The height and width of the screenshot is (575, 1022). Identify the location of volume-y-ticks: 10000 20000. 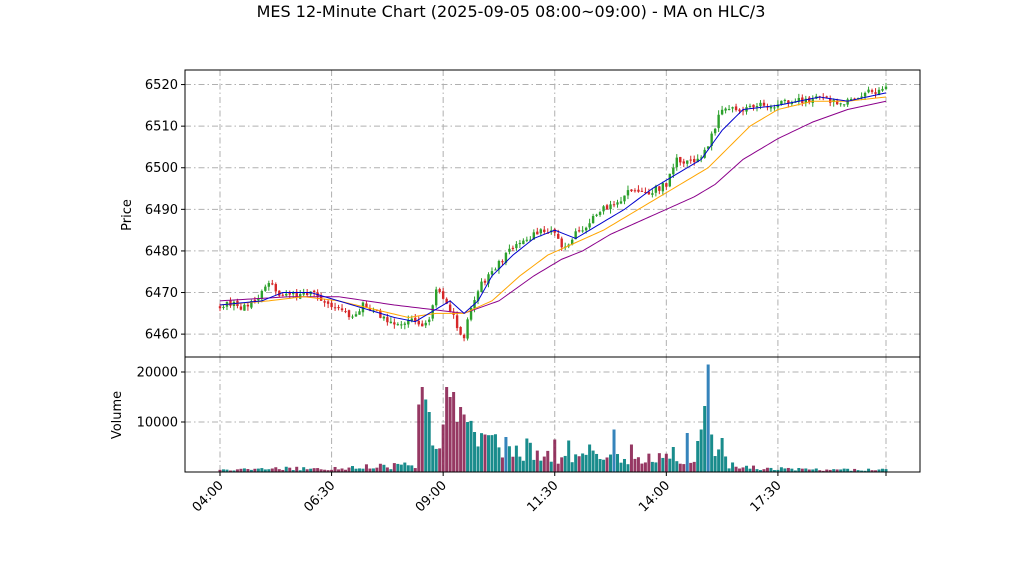
(161, 398).